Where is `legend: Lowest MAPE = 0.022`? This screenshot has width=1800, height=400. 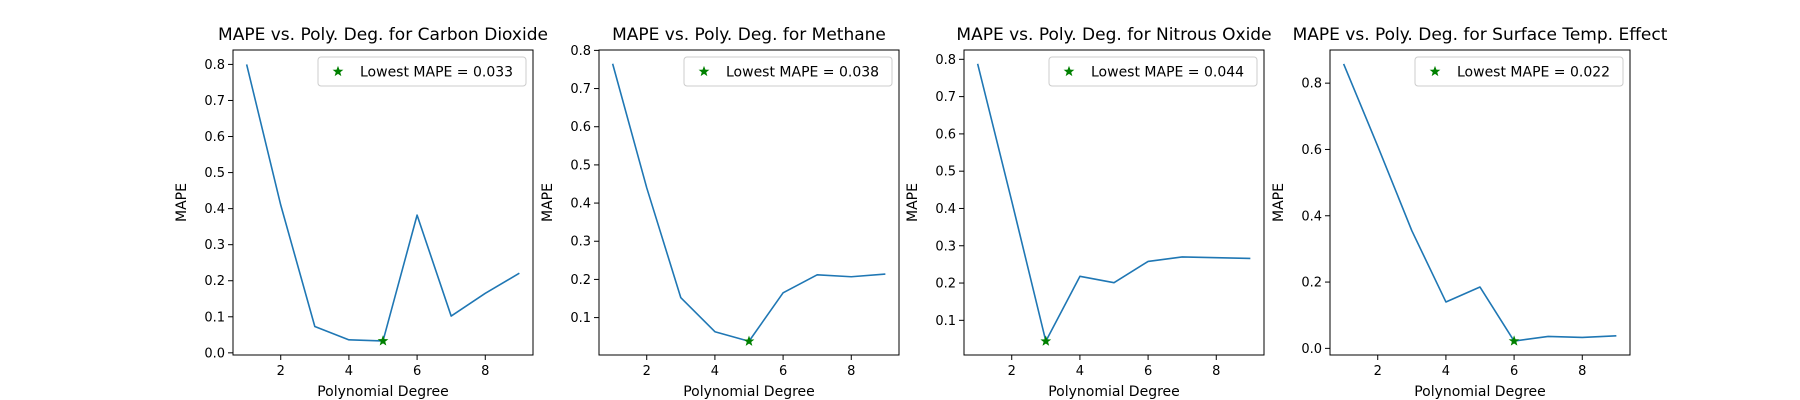 legend: Lowest MAPE = 0.022 is located at coordinates (1519, 71).